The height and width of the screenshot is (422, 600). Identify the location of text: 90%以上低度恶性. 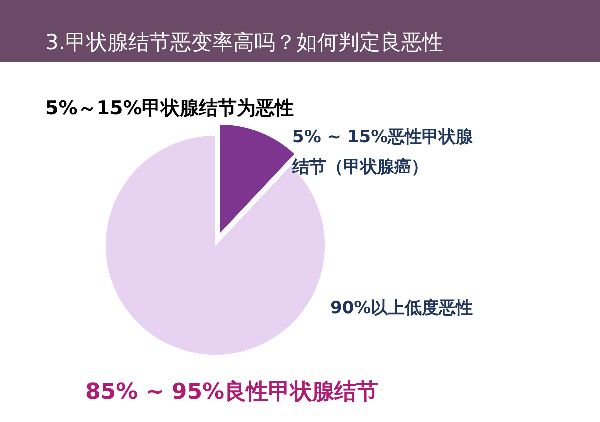
(402, 308).